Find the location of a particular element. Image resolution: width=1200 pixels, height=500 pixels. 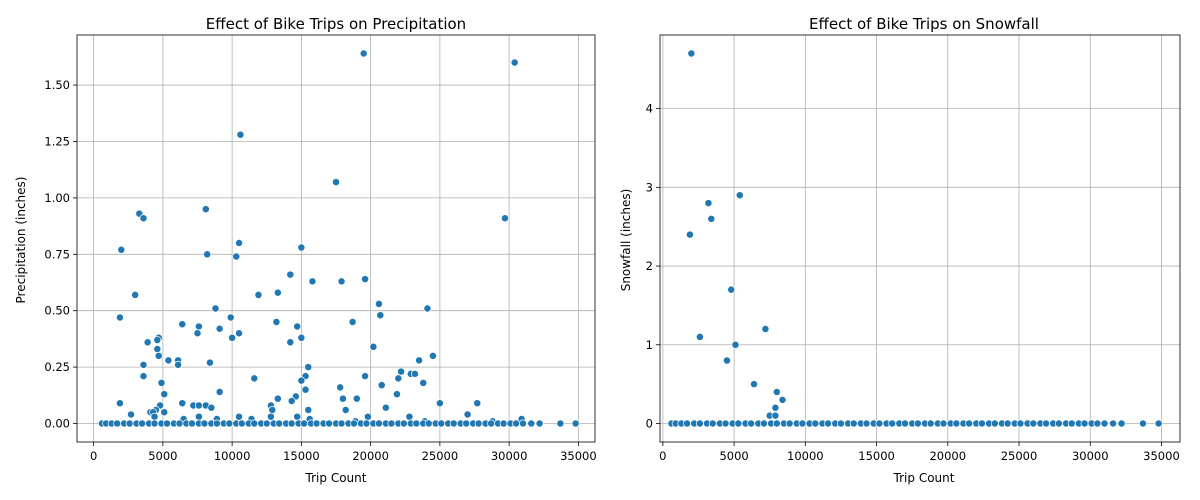

y-tick-label: 0.50 is located at coordinates (57, 311).